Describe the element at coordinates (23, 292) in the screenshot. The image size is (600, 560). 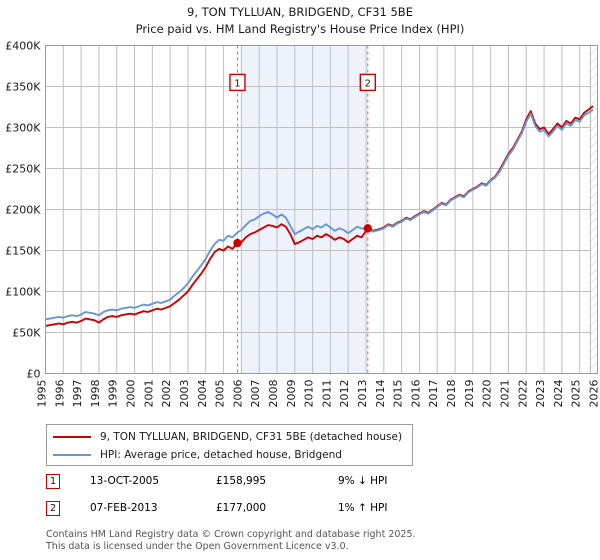
I see `svg-text: £100K` at that location.